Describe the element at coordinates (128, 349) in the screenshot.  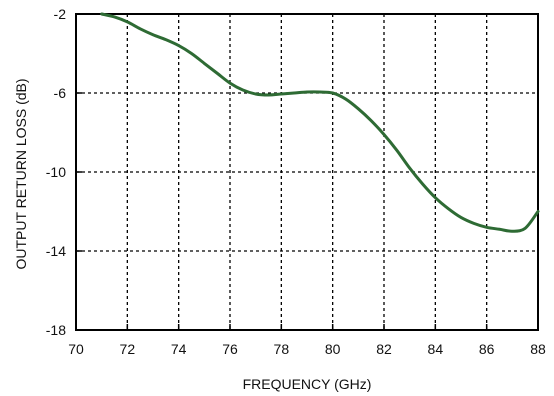
I see `x-tick-label: 72` at that location.